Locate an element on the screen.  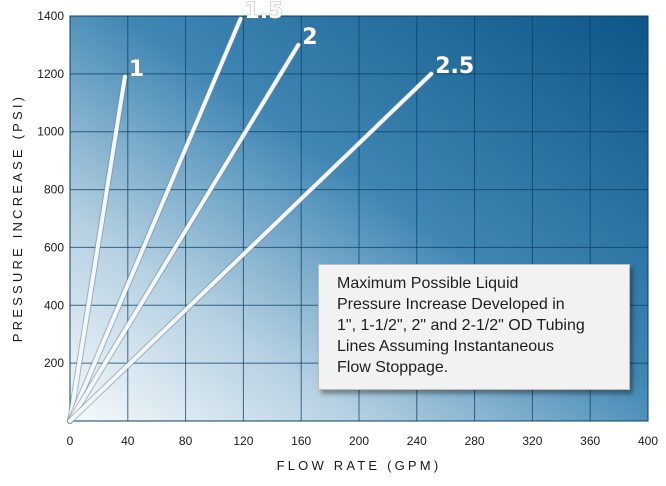
x-tick-label: 360 is located at coordinates (590, 441).